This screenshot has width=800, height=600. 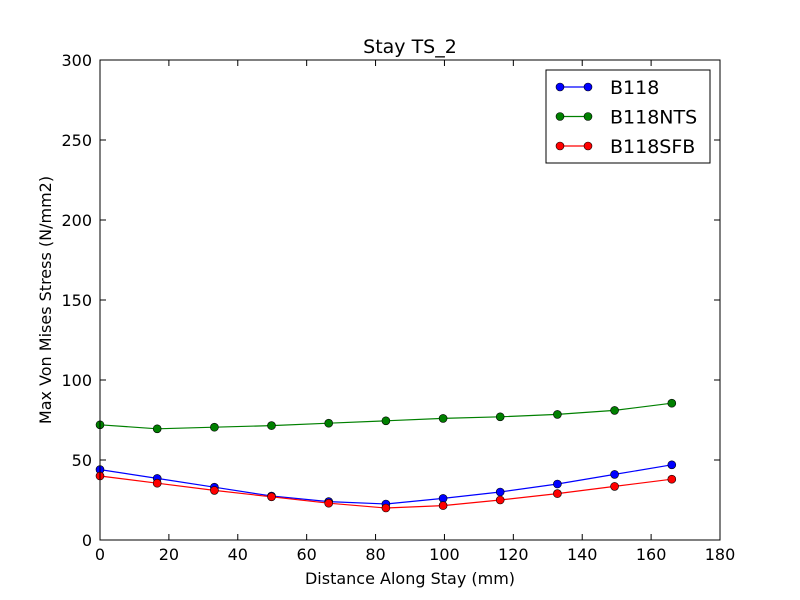 What do you see at coordinates (607, 88) in the screenshot?
I see `legend-entry-b118: B118` at bounding box center [607, 88].